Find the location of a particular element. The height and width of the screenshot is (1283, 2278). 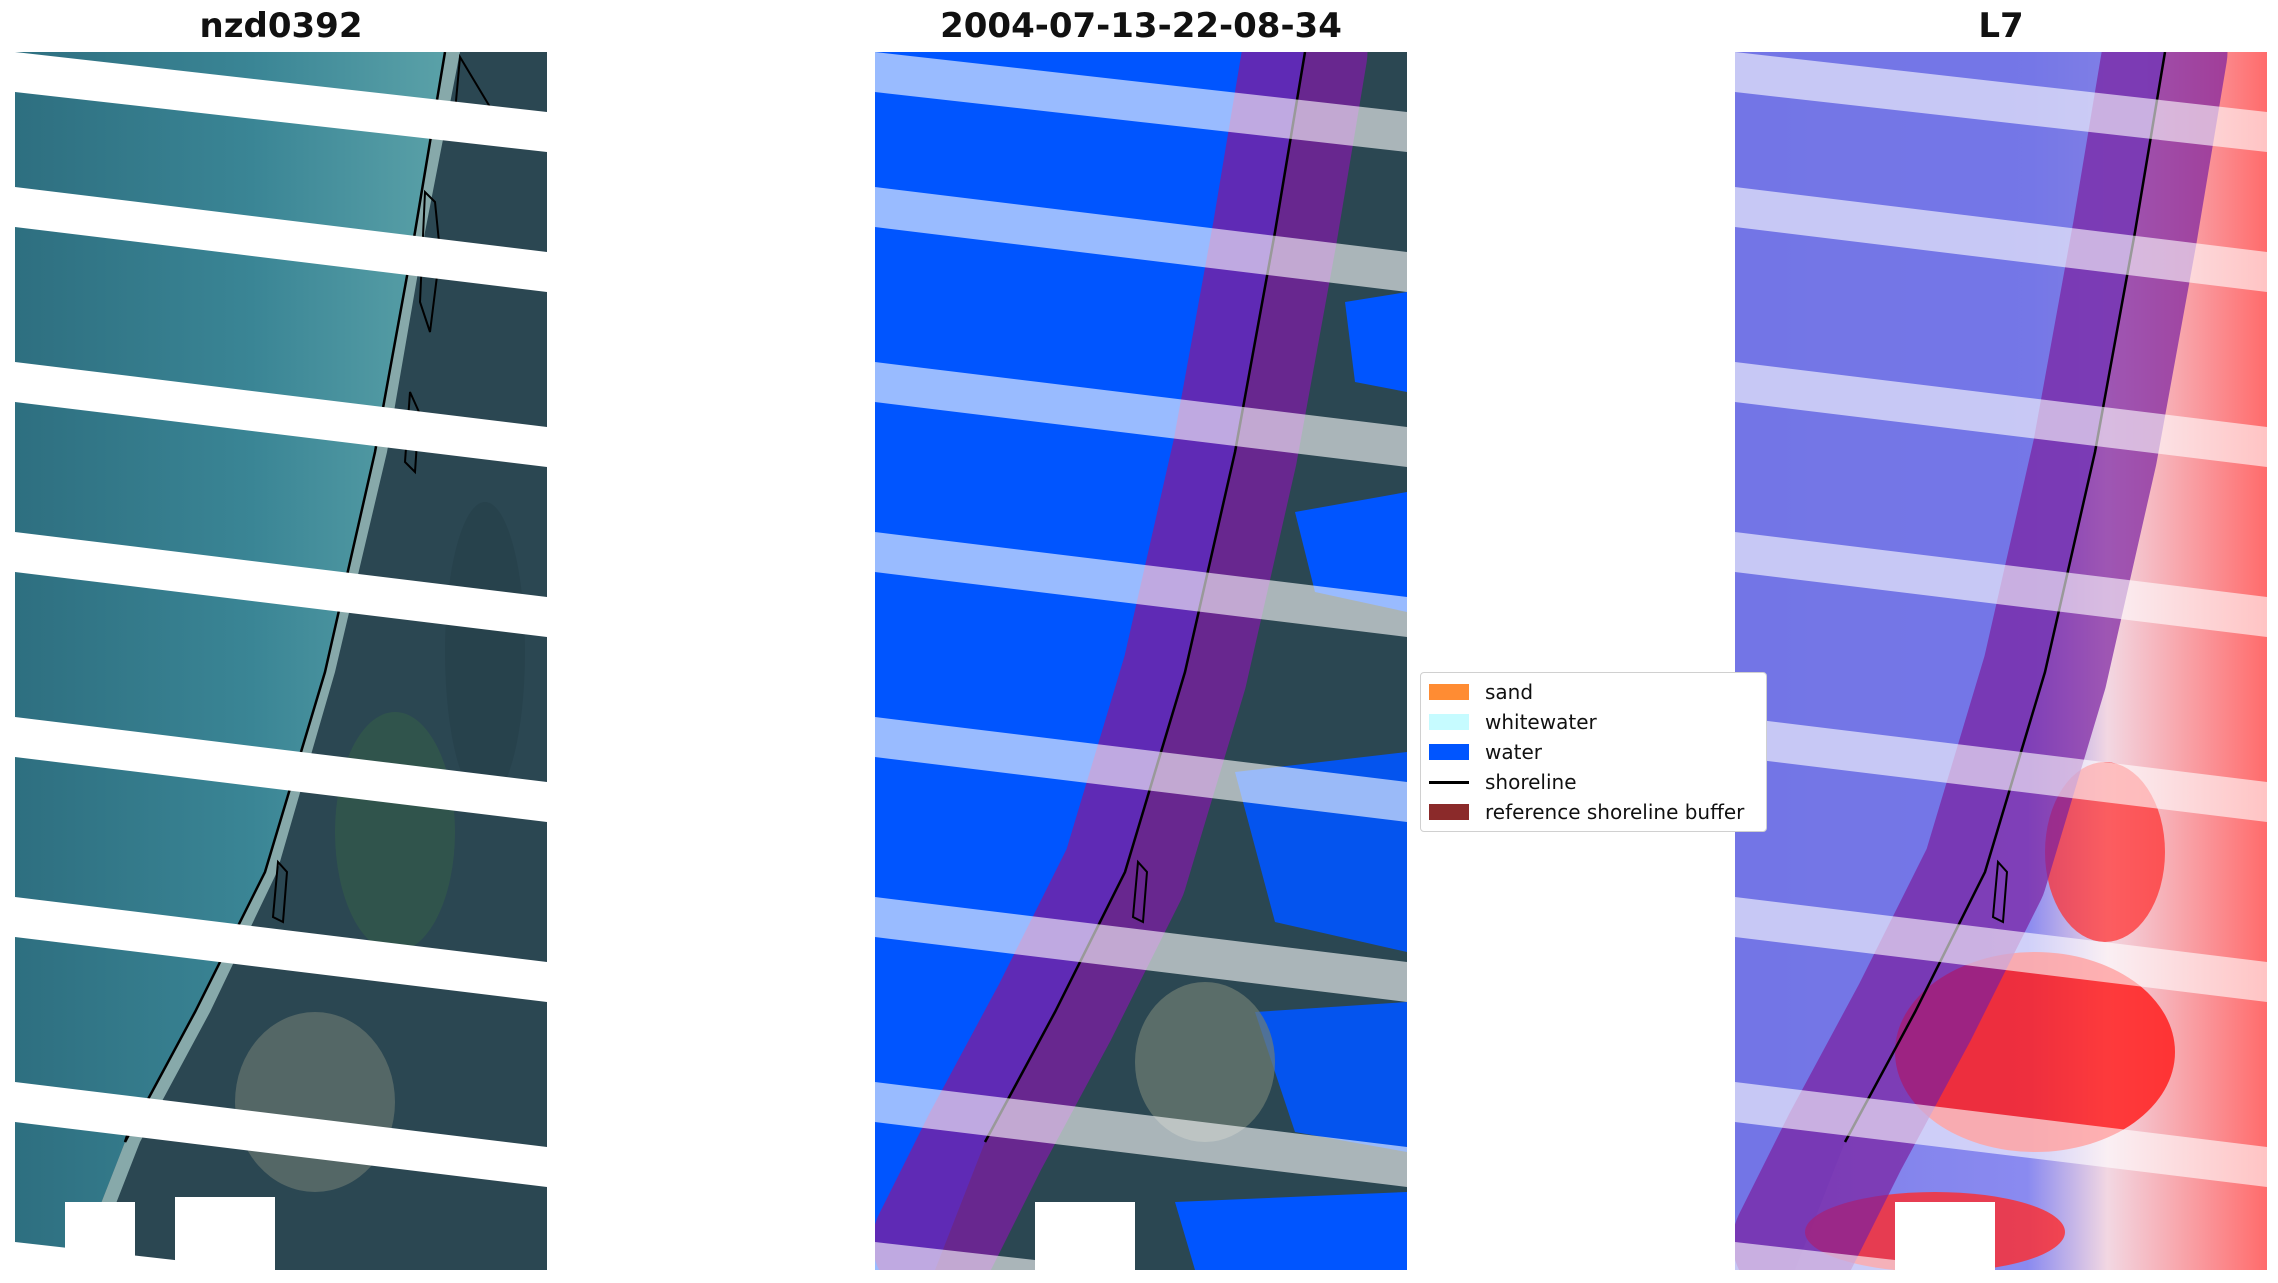

panel-title-left: nzd0392 is located at coordinates (281, 26).